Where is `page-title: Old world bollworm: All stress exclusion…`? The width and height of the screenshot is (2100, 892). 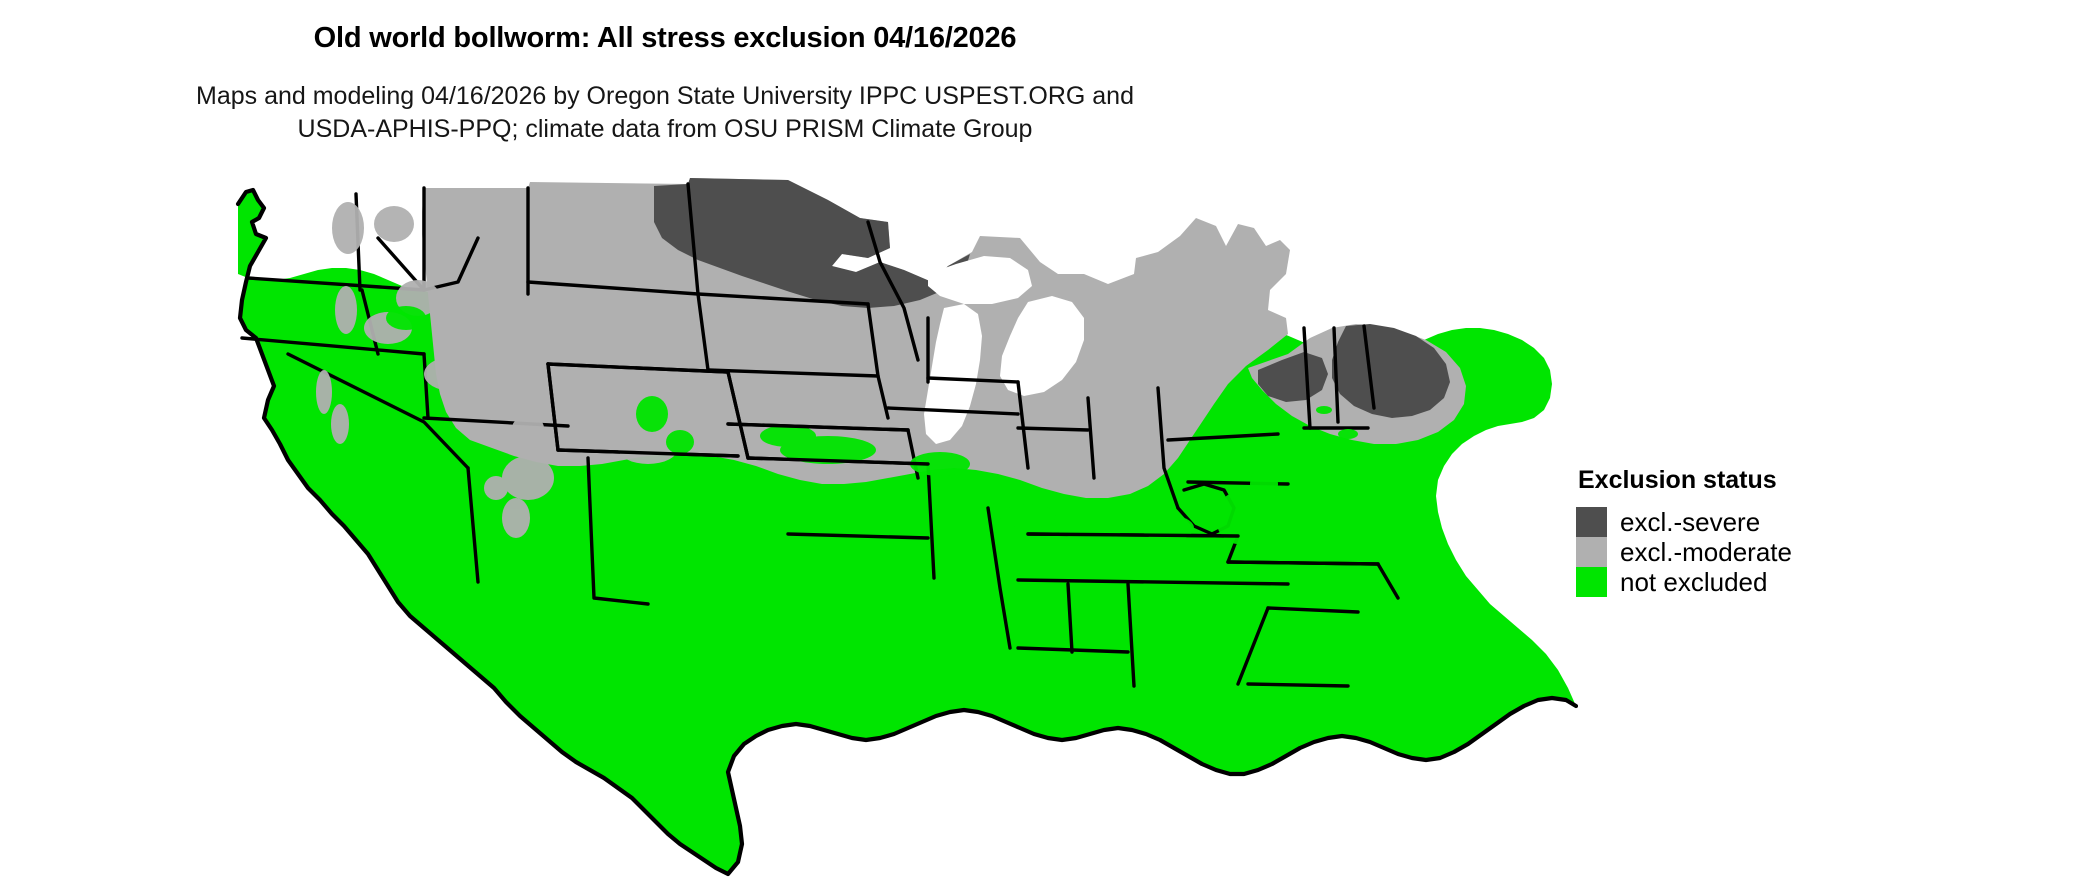 page-title: Old world bollworm: All stress exclusion… is located at coordinates (665, 38).